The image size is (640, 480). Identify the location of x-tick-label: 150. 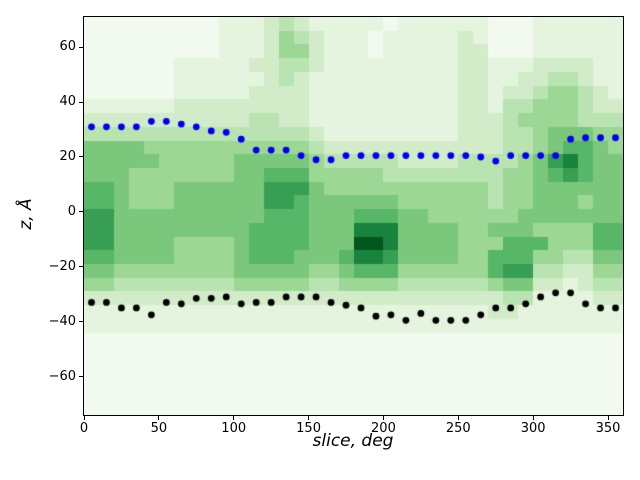
(308, 428).